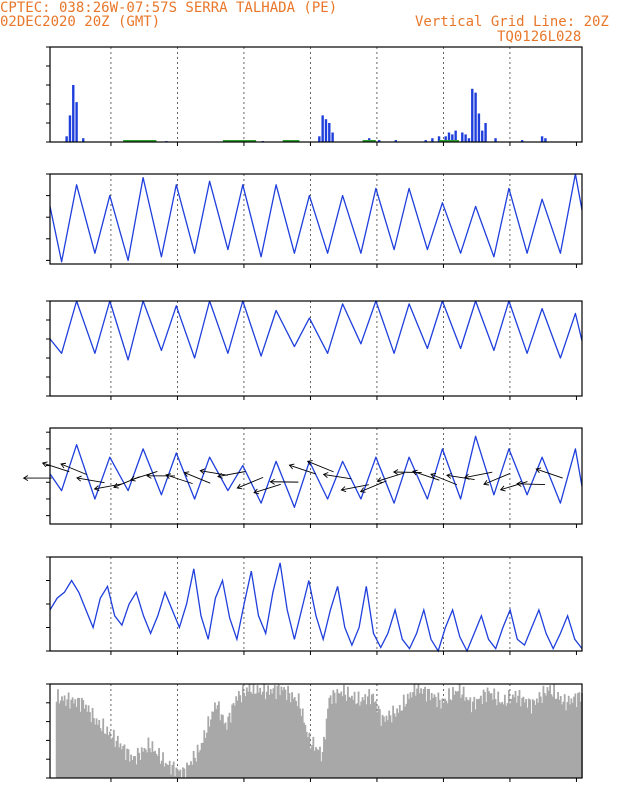  Describe the element at coordinates (168, 8) in the screenshot. I see `header-location: CPTEC: 038:26W-07:57S SERRA TALHADA (PE)` at that location.